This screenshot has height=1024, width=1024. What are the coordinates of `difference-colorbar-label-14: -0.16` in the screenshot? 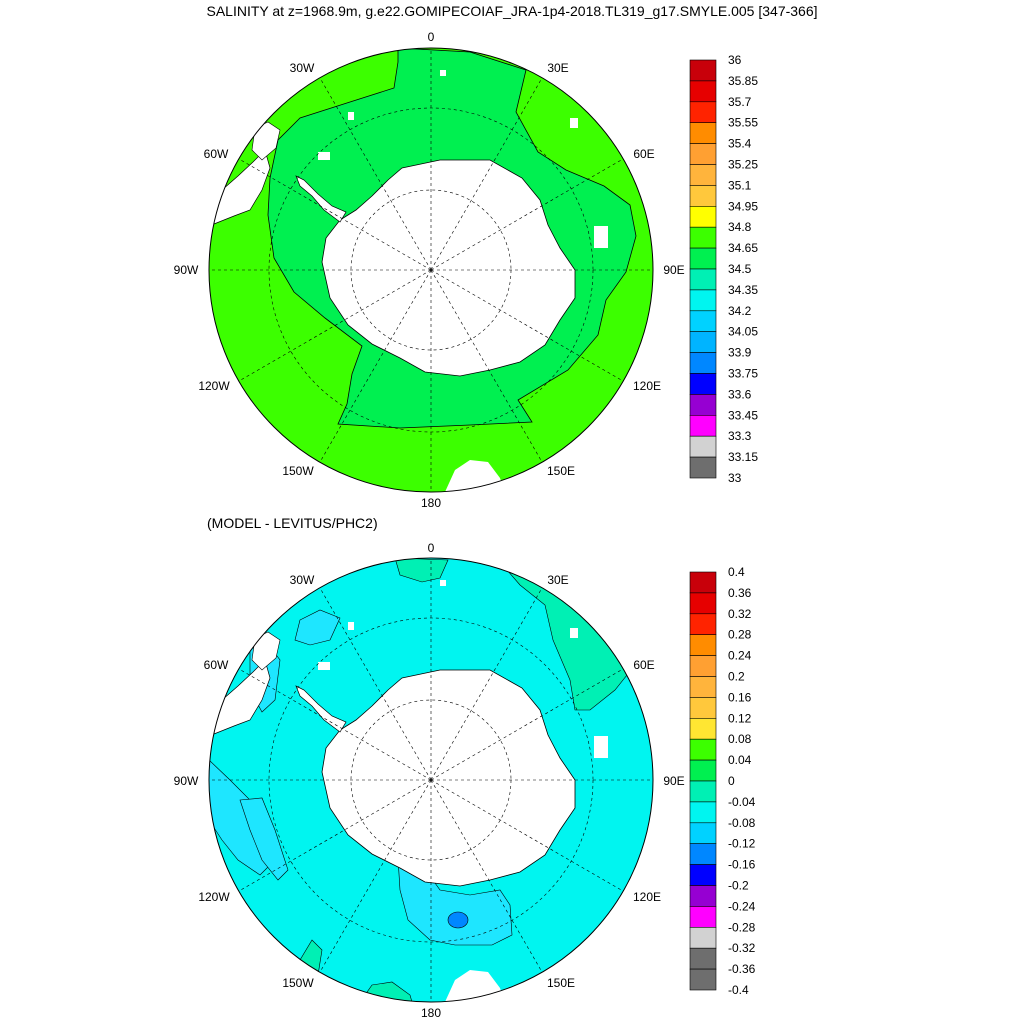 It's located at (742, 865).